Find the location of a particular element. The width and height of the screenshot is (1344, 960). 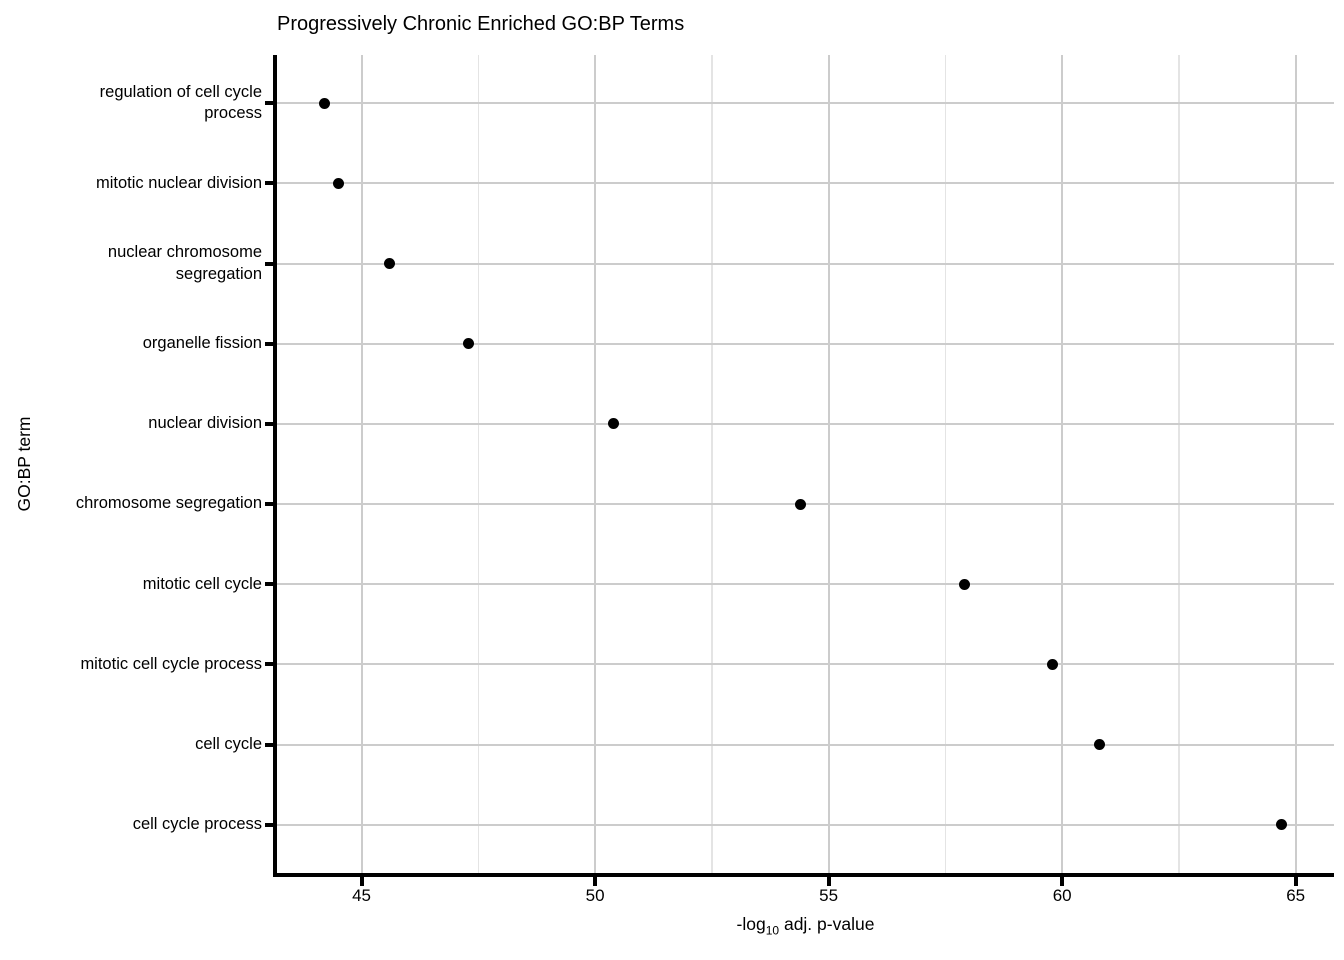

y-axis-label: nuclear chromosome segregation is located at coordinates (184, 263).